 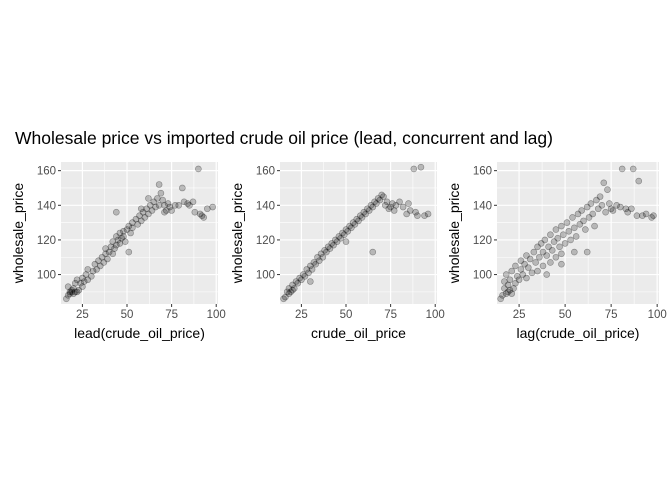 What do you see at coordinates (611, 315) in the screenshot?
I see `x-tick-label: 75` at bounding box center [611, 315].